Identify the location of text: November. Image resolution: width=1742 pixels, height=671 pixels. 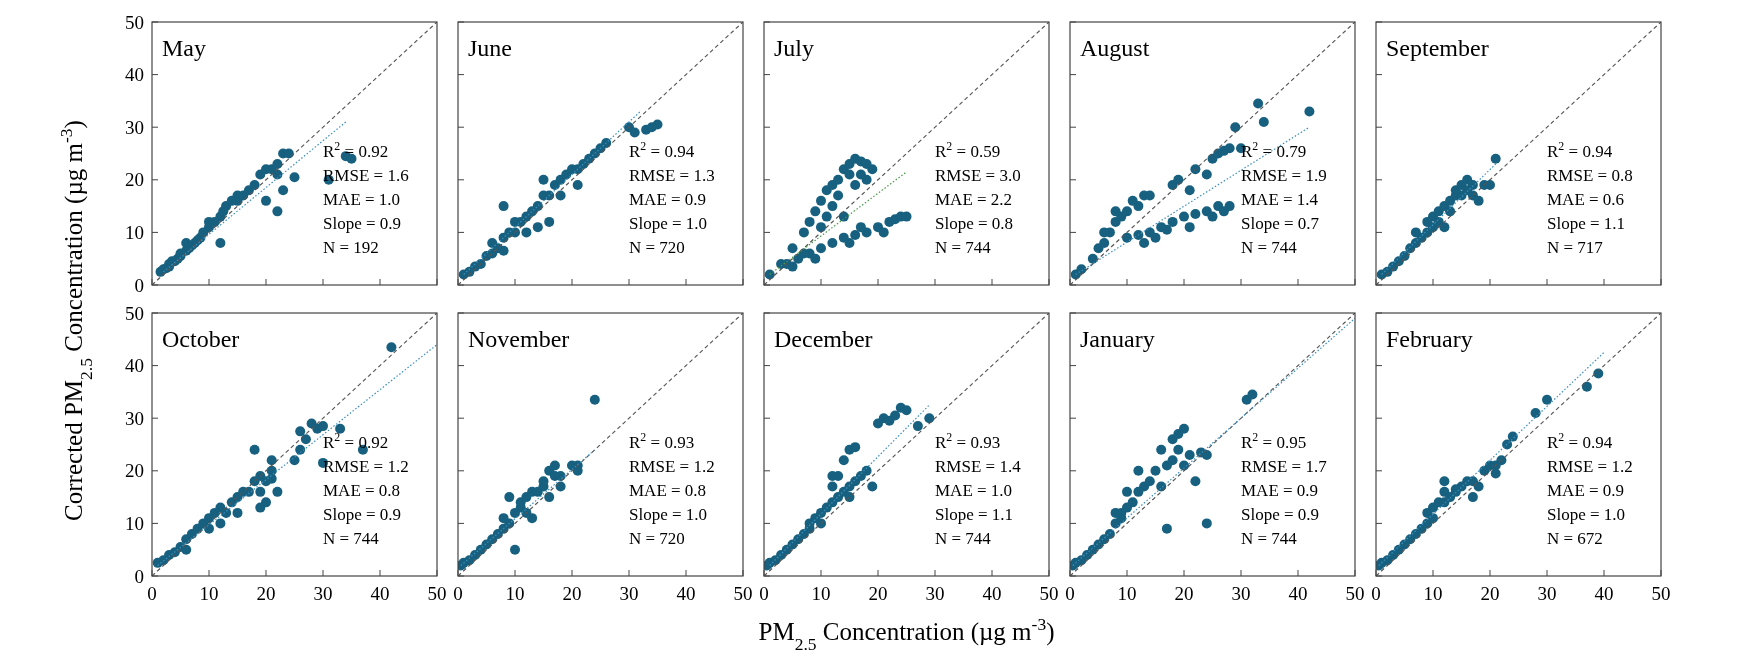
(519, 339).